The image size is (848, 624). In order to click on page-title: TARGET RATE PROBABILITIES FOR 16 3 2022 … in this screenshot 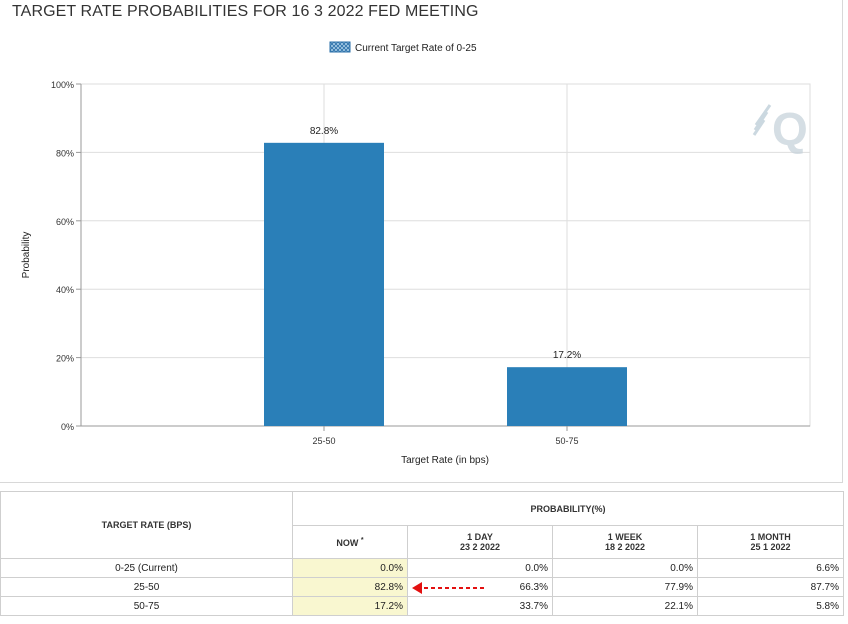, I will do `click(245, 11)`.